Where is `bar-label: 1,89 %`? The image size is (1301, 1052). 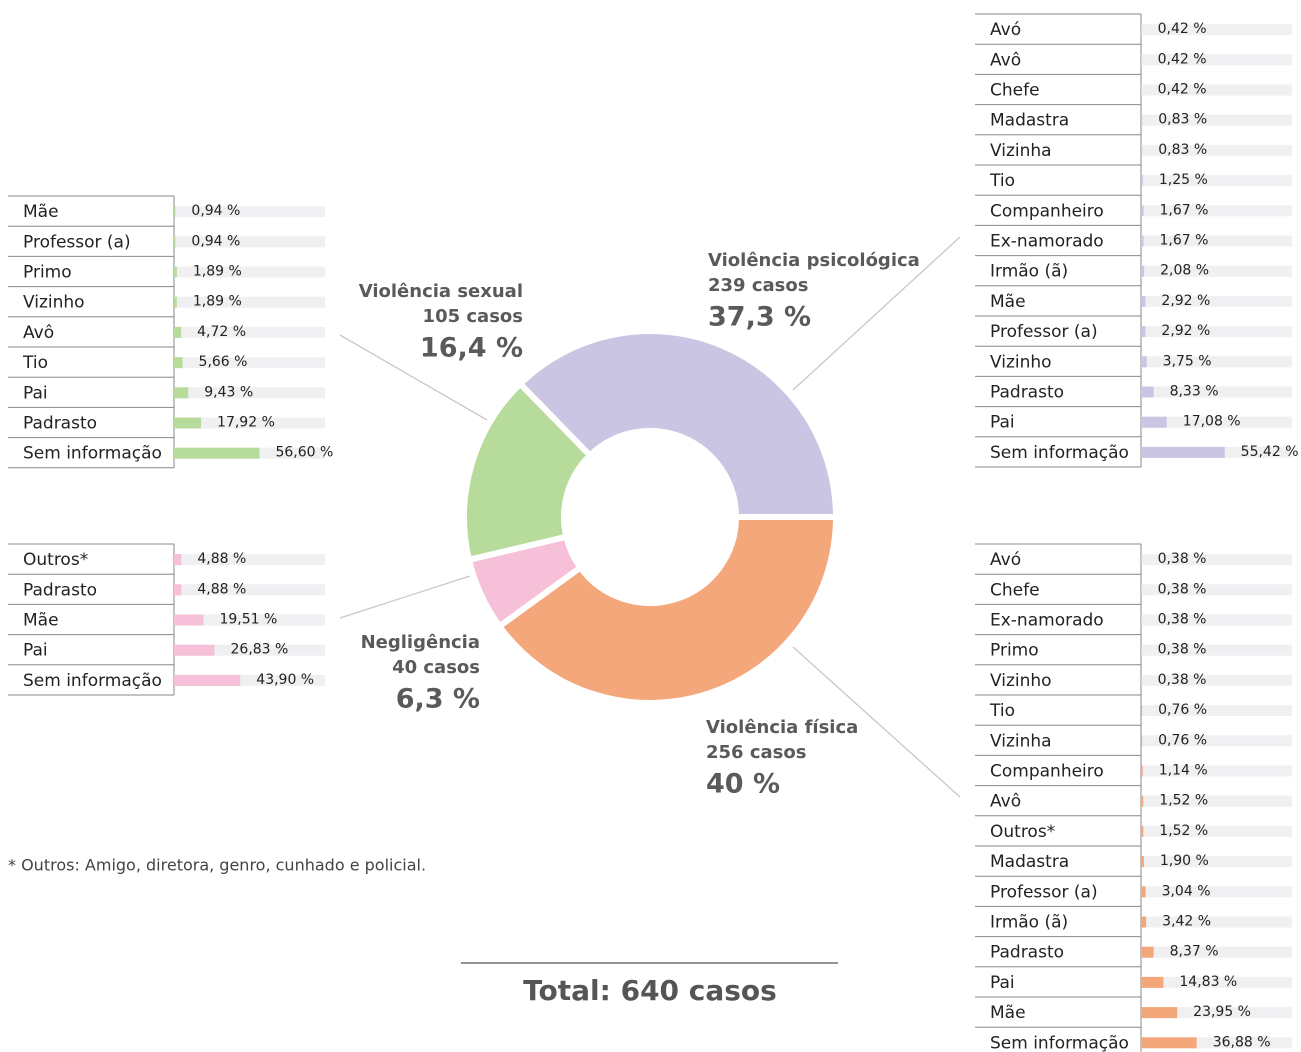 bar-label: 1,89 % is located at coordinates (217, 272).